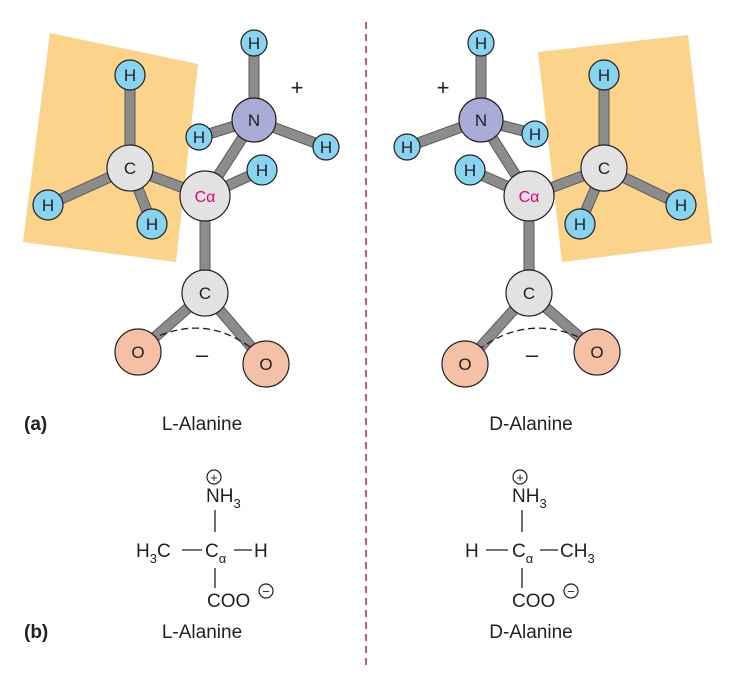 The image size is (729, 679). What do you see at coordinates (223, 498) in the screenshot?
I see `l-nh3-group: NH3` at bounding box center [223, 498].